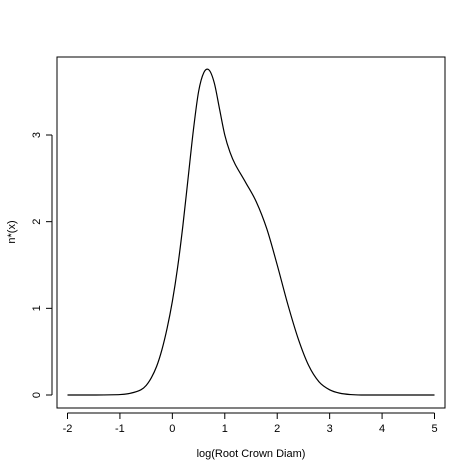 The image size is (474, 473). I want to click on y-tick-label: 2, so click(37, 222).